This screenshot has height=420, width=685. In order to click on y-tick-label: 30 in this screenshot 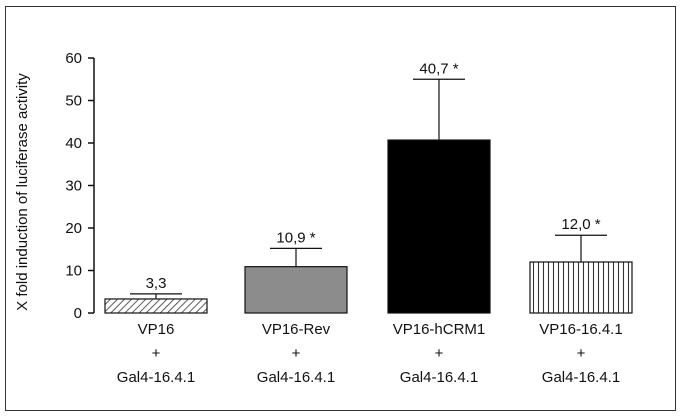, I will do `click(73, 186)`.